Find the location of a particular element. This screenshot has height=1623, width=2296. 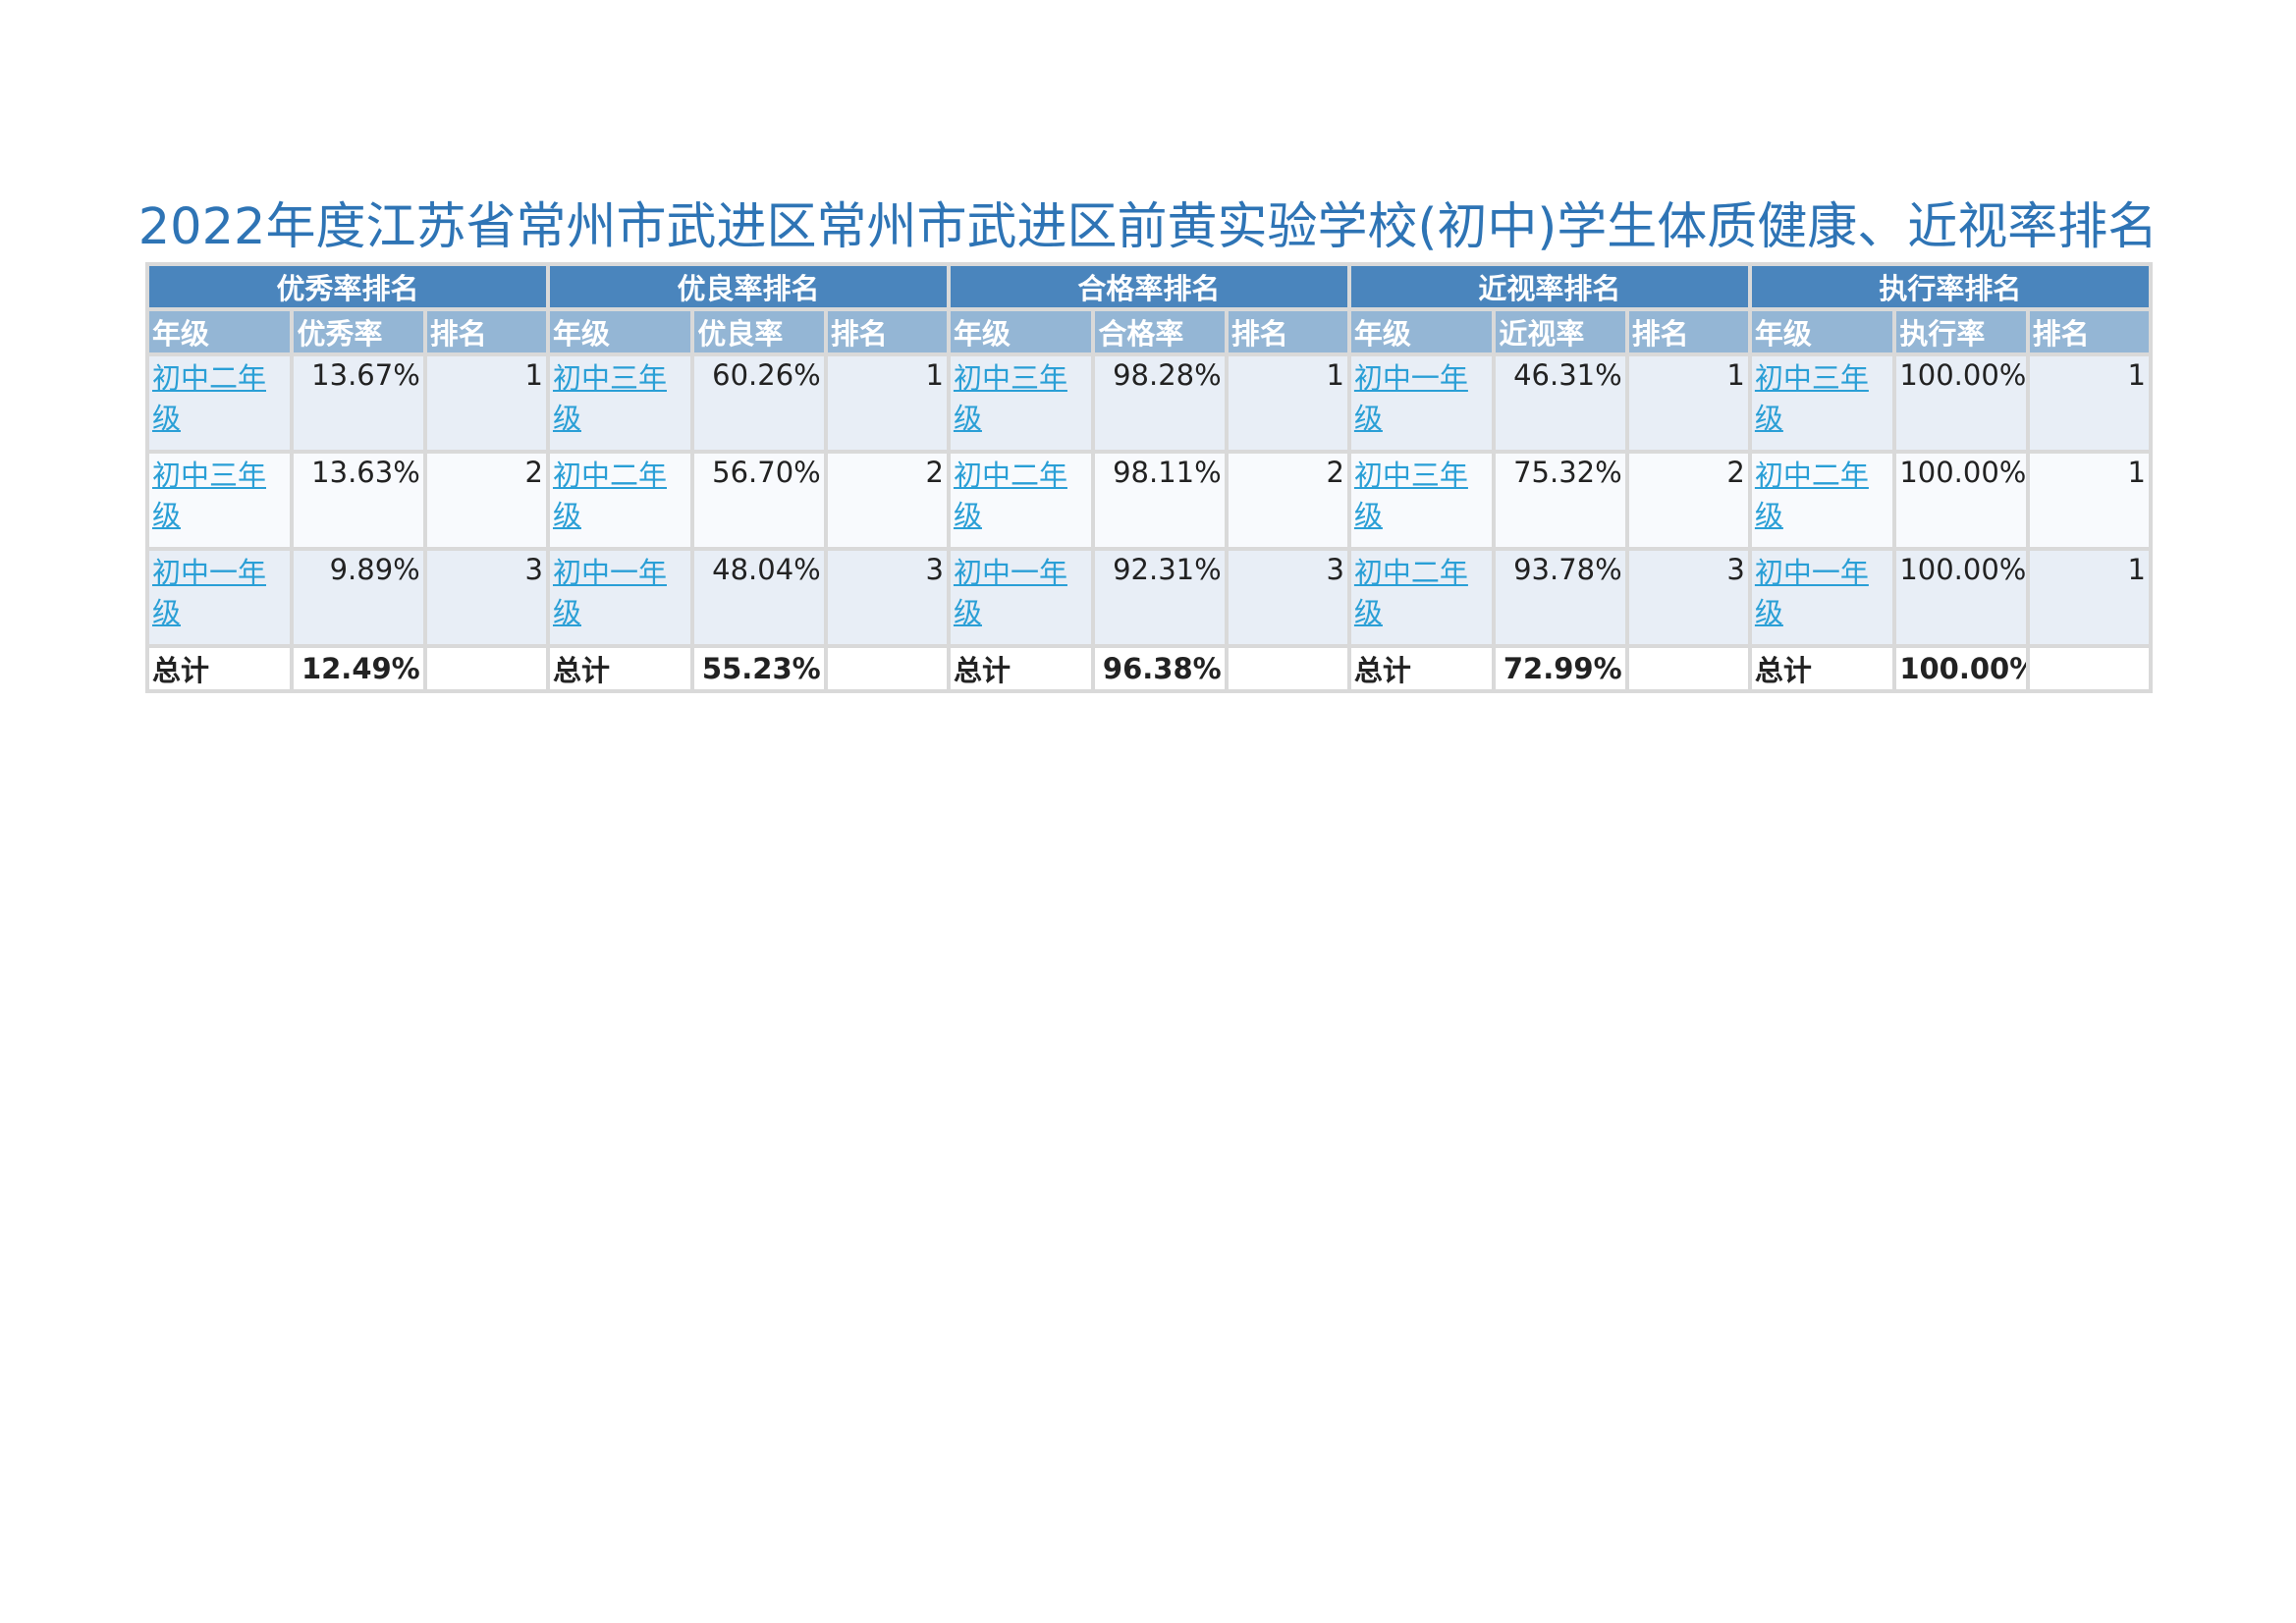

column-header-rate: 近视率 is located at coordinates (1560, 331).